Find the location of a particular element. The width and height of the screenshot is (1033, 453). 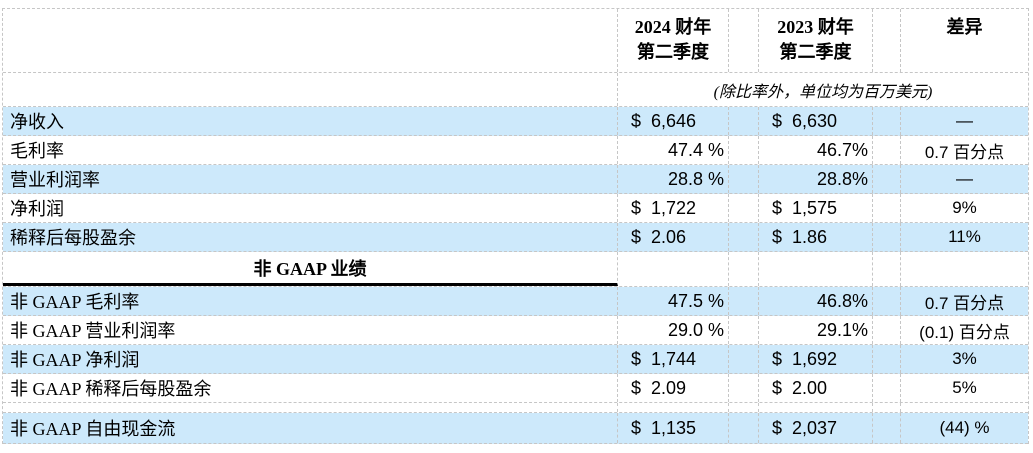

value-2024: 47.5 % is located at coordinates (673, 301).